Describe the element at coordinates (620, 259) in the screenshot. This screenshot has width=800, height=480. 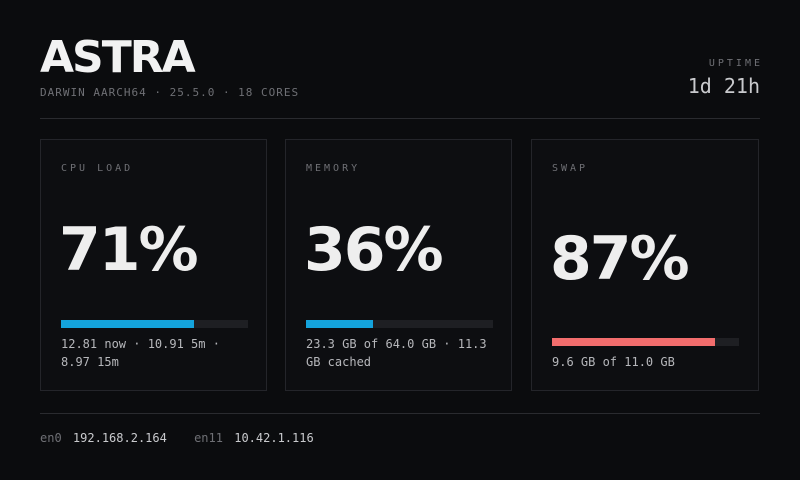
I see `swap-value: 87%` at that location.